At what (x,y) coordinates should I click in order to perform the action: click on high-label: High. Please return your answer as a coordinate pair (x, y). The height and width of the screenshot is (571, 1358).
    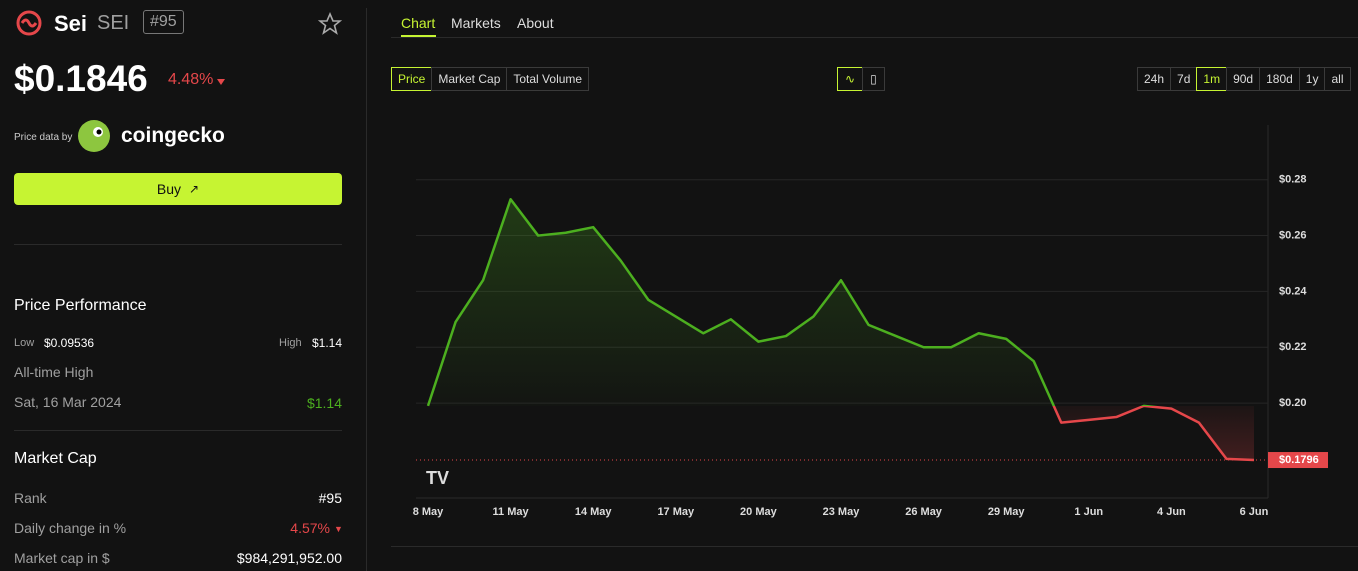
    Looking at the image, I should click on (290, 343).